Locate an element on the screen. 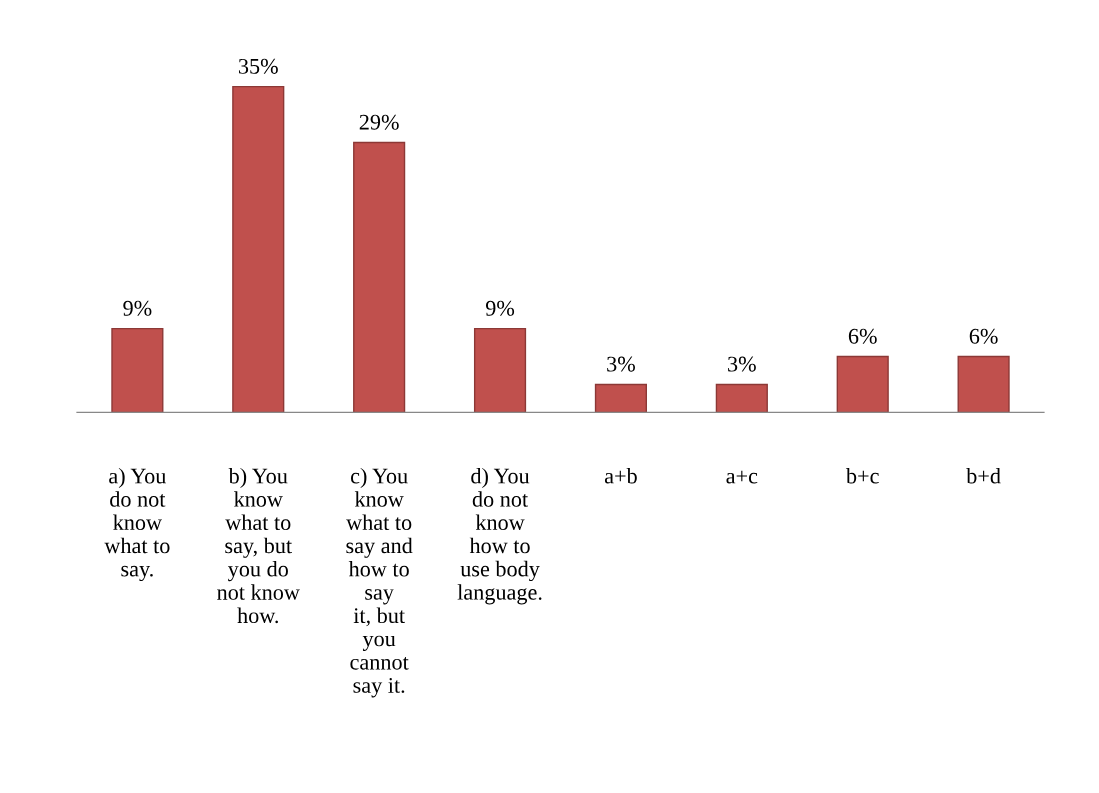 This screenshot has width=1099, height=793. category-label: c) You know what to say and how to say it, but you cannot say it. is located at coordinates (379, 582).